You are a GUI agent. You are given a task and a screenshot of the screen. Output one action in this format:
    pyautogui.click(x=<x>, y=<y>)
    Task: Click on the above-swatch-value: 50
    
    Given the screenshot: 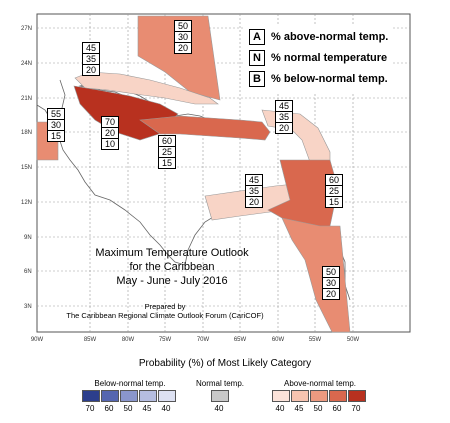 What is the action you would take?
    pyautogui.click(x=318, y=408)
    